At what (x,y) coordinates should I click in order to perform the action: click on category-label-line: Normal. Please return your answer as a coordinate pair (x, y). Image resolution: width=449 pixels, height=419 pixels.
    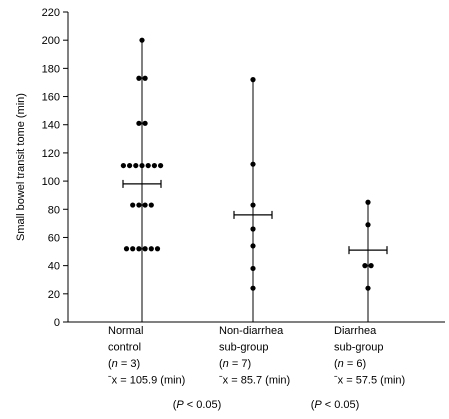
    Looking at the image, I should click on (125, 331).